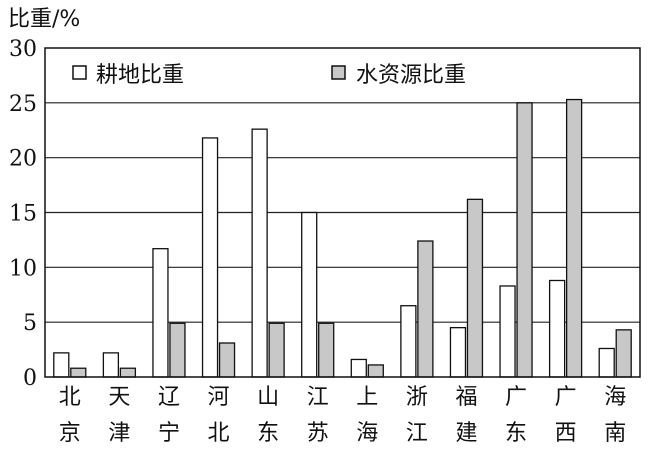 The height and width of the screenshot is (453, 667). Describe the element at coordinates (119, 397) in the screenshot. I see `x-category-label: 天` at that location.